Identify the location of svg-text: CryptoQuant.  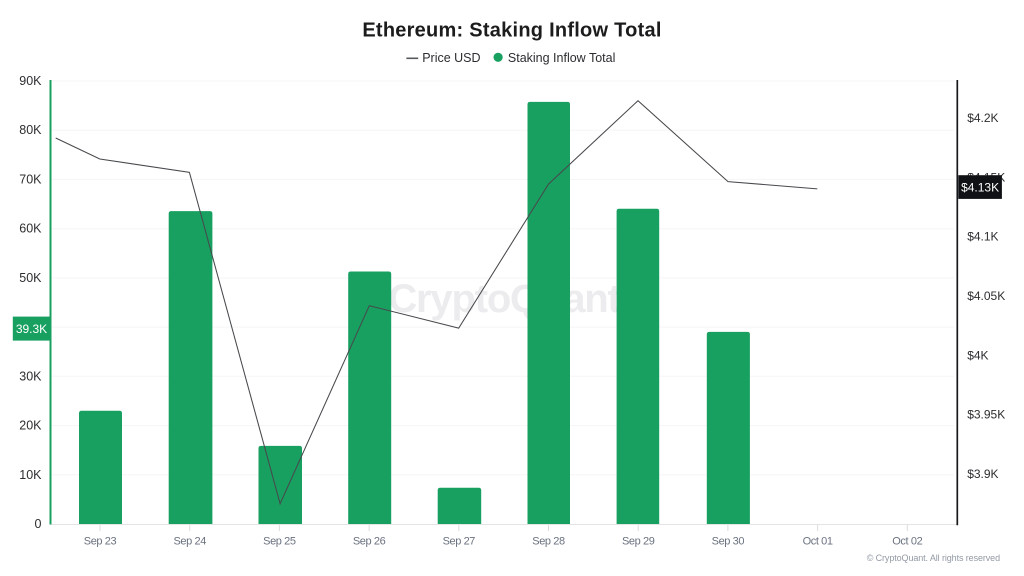
(504, 299).